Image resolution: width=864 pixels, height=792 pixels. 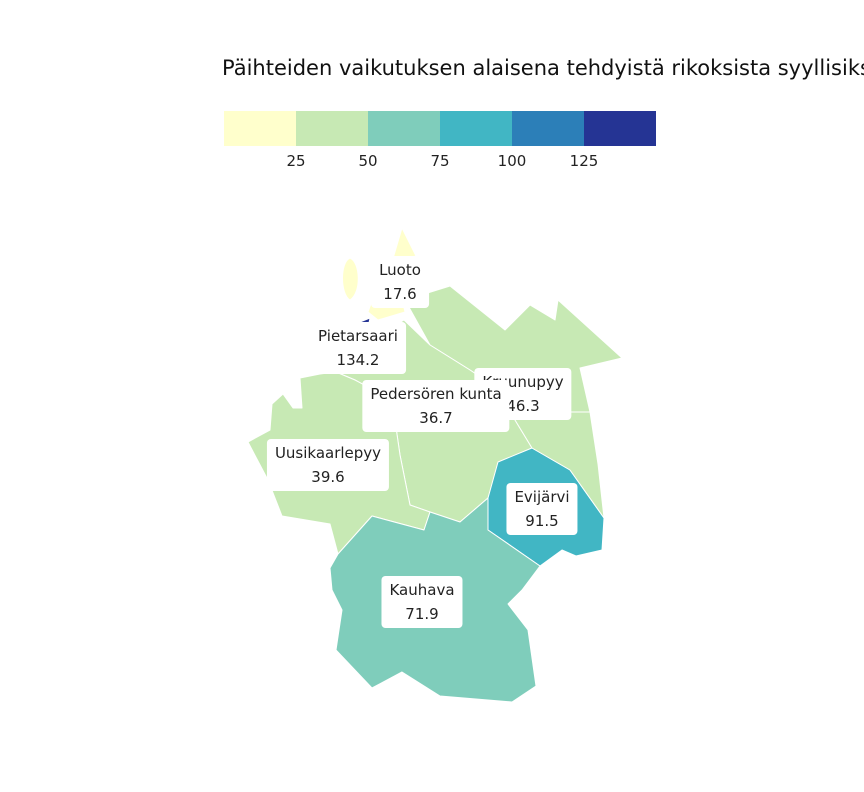 What do you see at coordinates (296, 161) in the screenshot?
I see `legend-tick: 25` at bounding box center [296, 161].